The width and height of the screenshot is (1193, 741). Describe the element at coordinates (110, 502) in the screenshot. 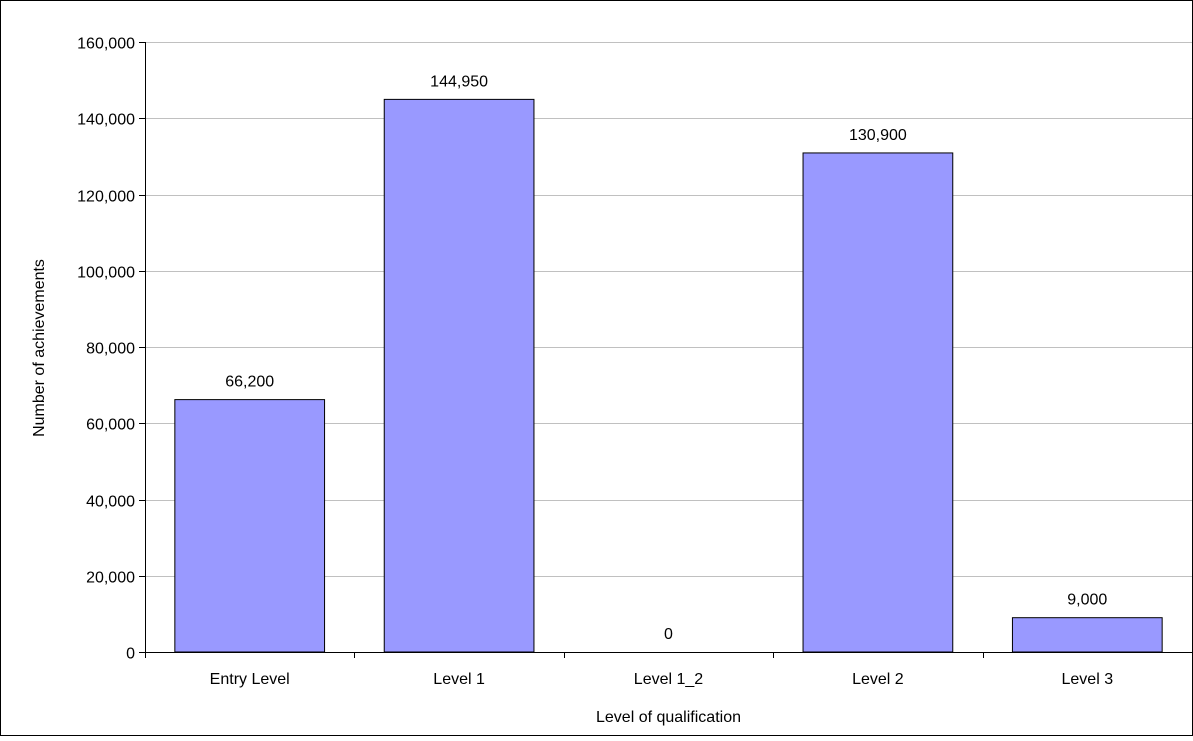

I see `y-tick-label: 40,000` at that location.